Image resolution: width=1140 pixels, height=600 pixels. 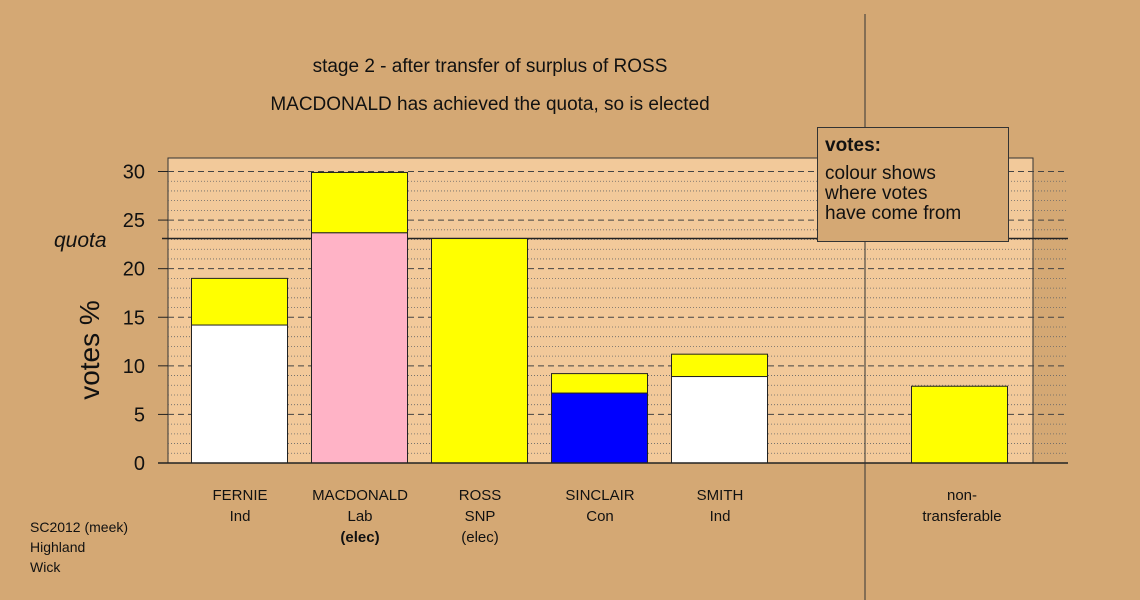 What do you see at coordinates (79, 527) in the screenshot?
I see `footer-line: SC2012 (meek)` at bounding box center [79, 527].